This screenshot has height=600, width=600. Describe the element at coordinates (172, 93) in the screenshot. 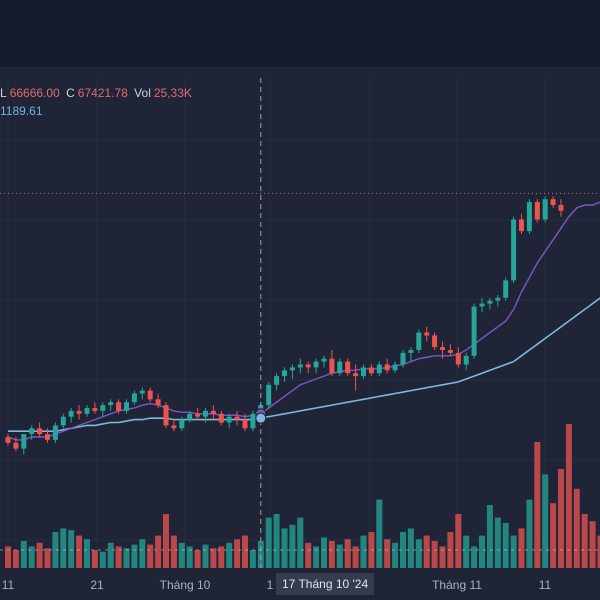

I see `volume-value: 25,33K` at that location.